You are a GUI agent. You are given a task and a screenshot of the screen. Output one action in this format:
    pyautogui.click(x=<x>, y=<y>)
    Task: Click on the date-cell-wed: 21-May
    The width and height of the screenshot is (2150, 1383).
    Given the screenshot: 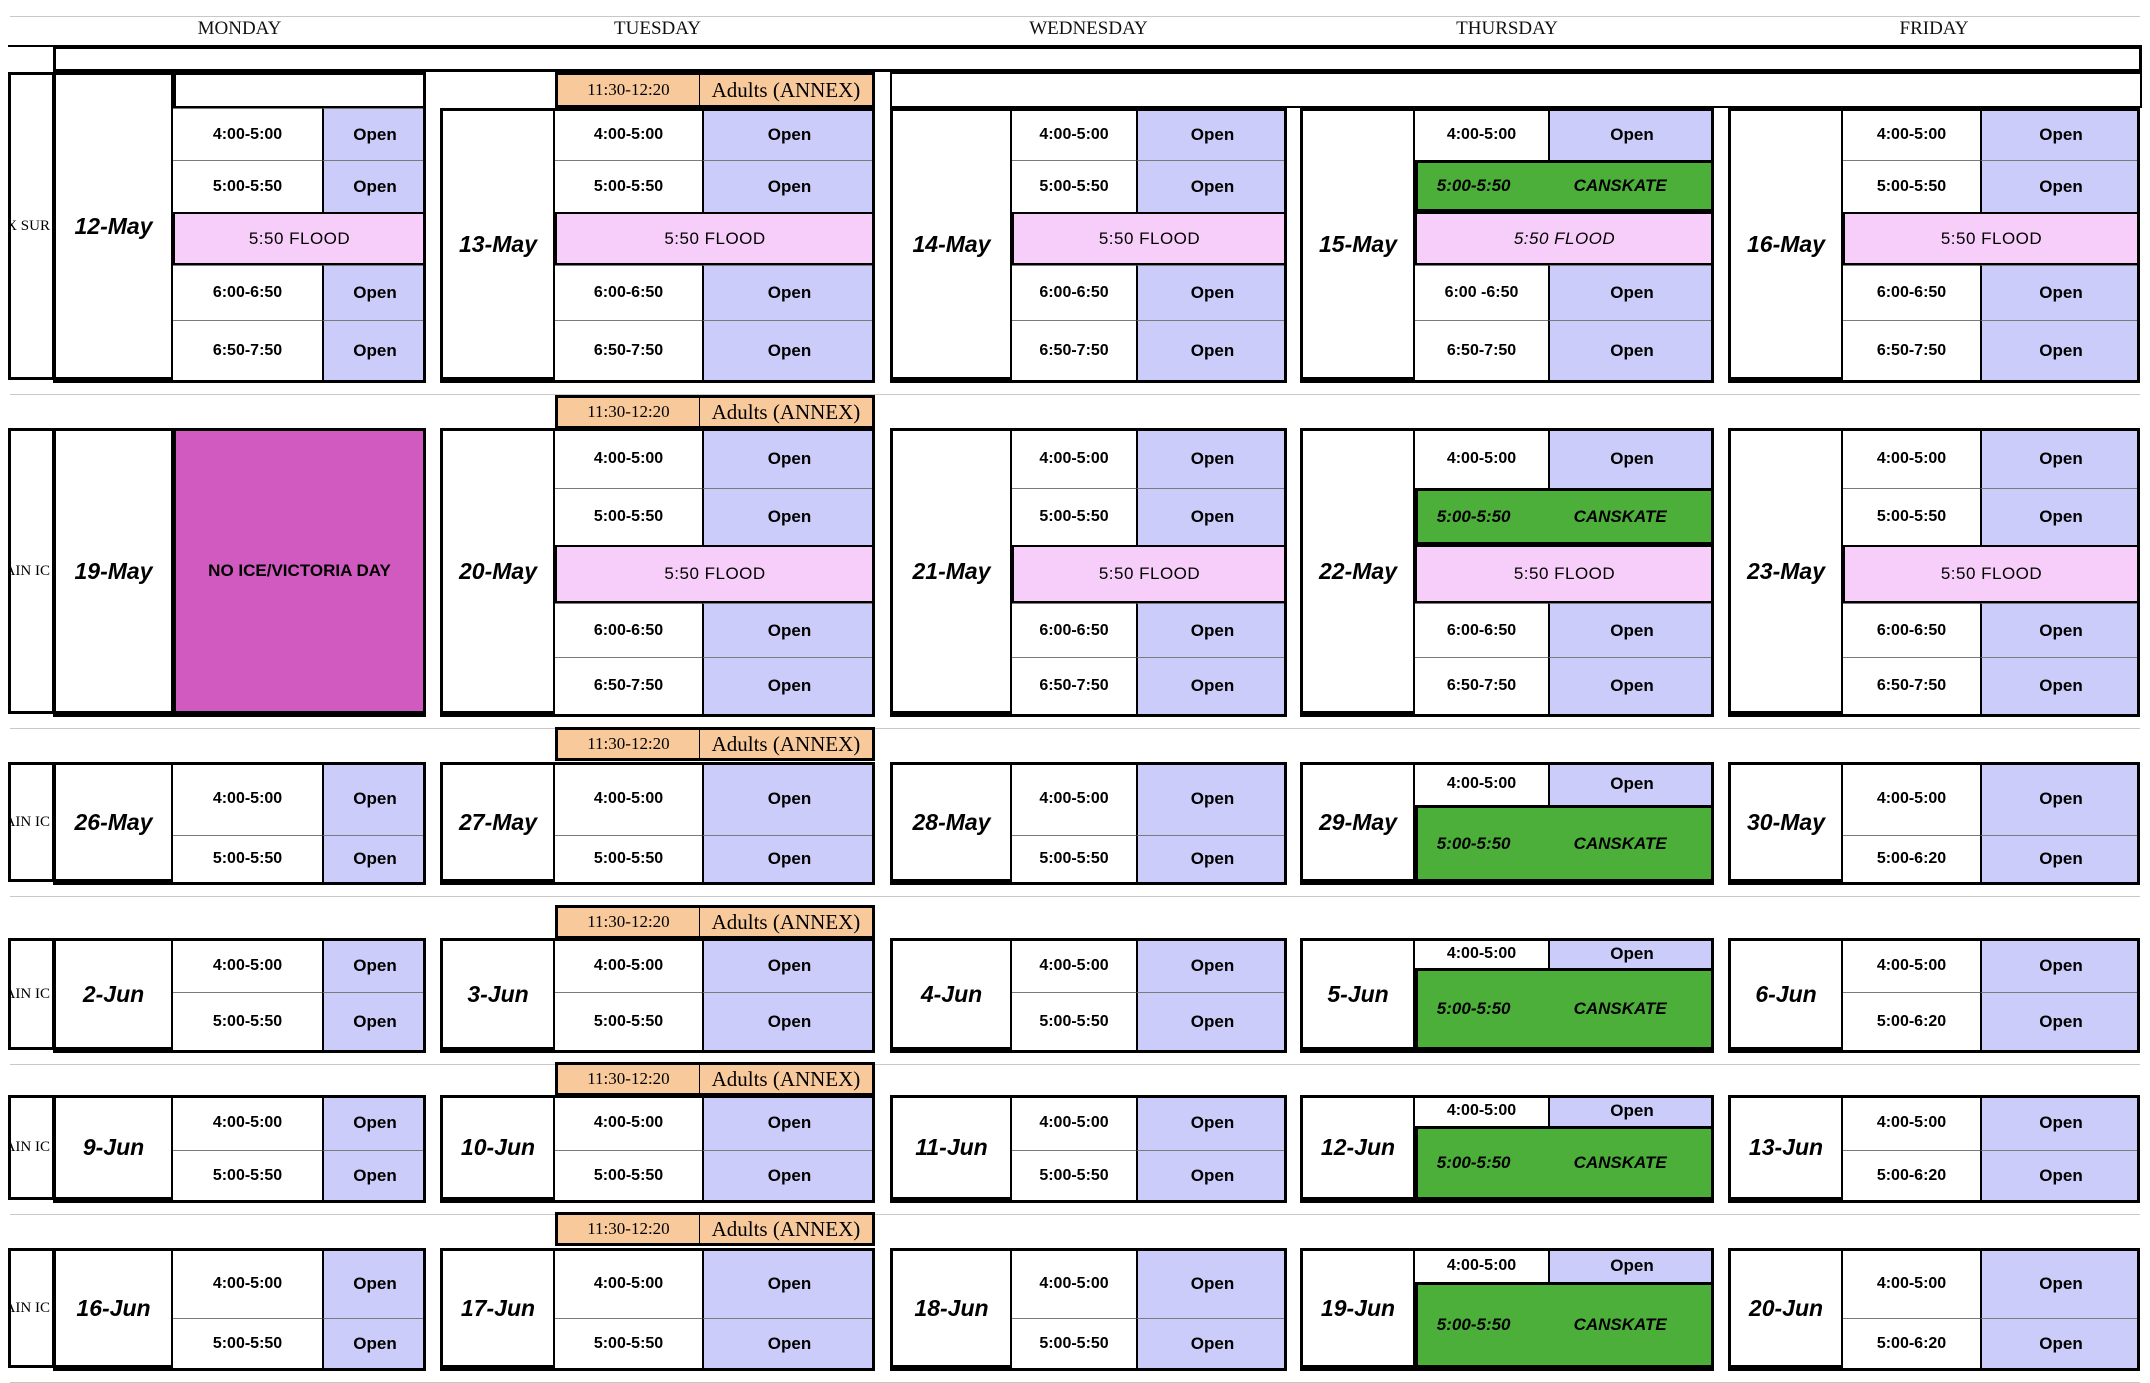 What is the action you would take?
    pyautogui.click(x=951, y=571)
    